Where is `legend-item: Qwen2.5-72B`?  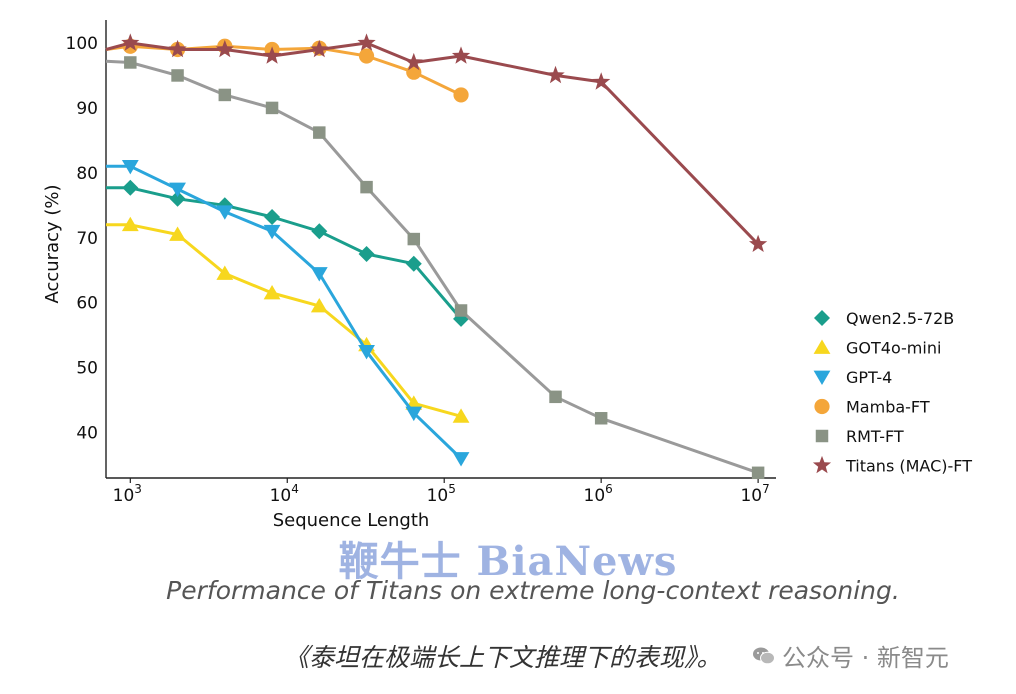 legend-item: Qwen2.5-72B is located at coordinates (884, 318).